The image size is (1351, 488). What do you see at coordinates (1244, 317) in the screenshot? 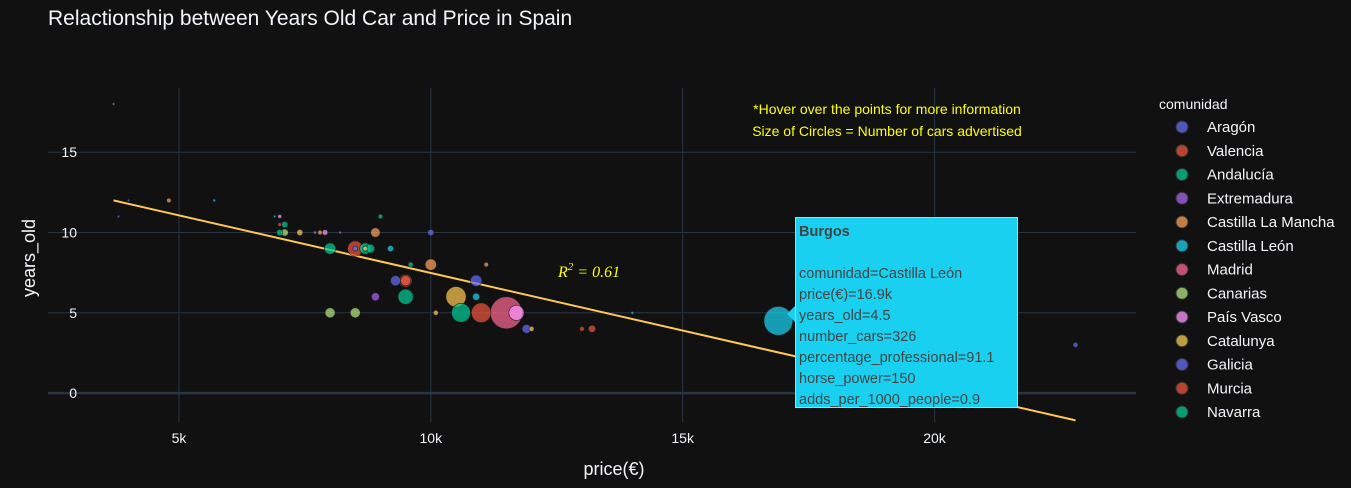
I see `legend-item-label: País Vasco` at bounding box center [1244, 317].